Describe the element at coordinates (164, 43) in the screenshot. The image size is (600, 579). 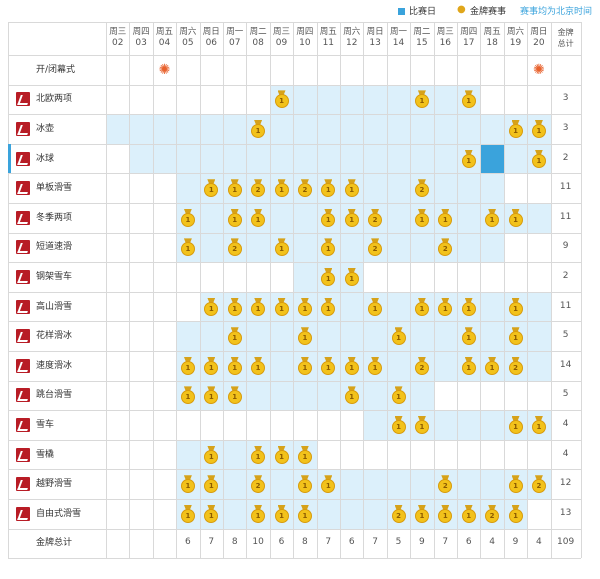
I see `day-date: 04` at that location.